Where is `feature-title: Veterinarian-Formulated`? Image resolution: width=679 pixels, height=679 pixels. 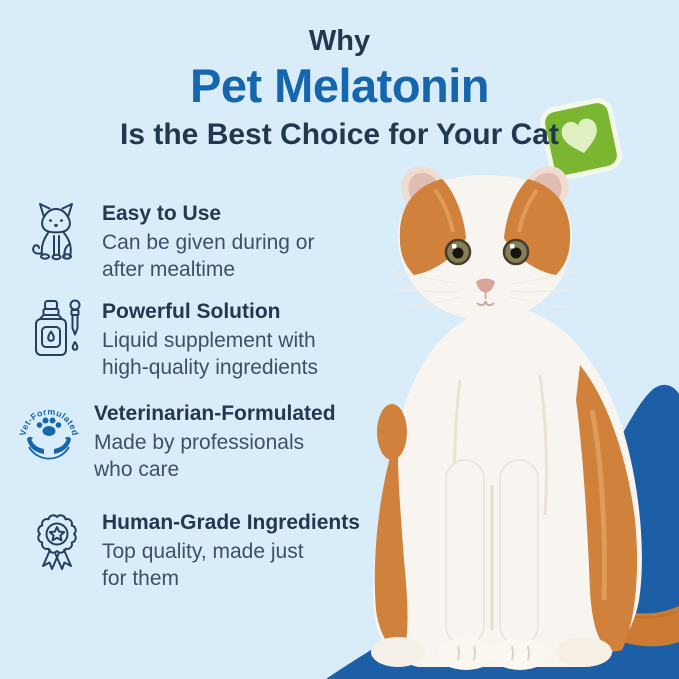 feature-title: Veterinarian-Formulated is located at coordinates (215, 413).